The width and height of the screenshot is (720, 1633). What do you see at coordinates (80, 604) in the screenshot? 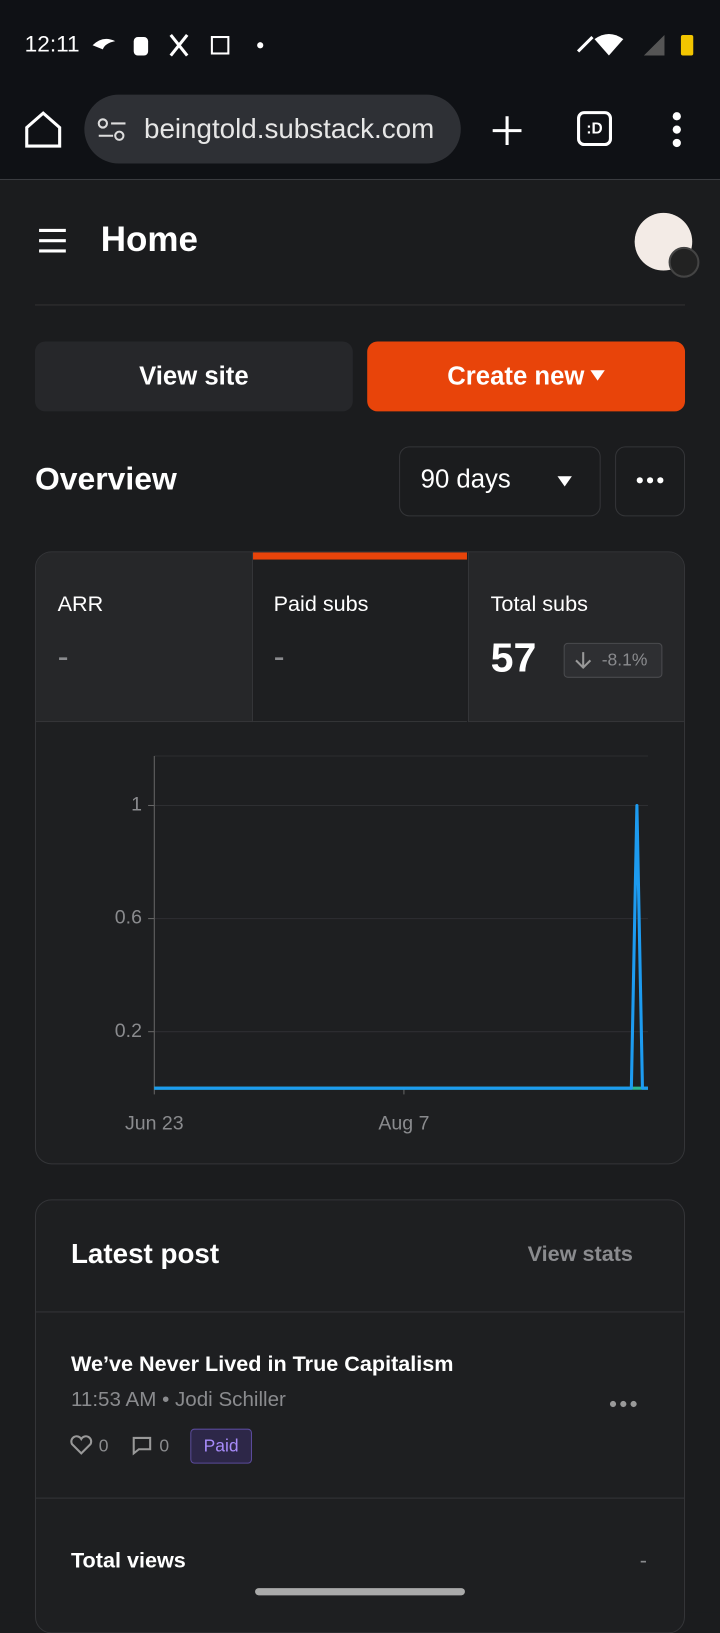
I see `metric-label: ARR` at bounding box center [80, 604].